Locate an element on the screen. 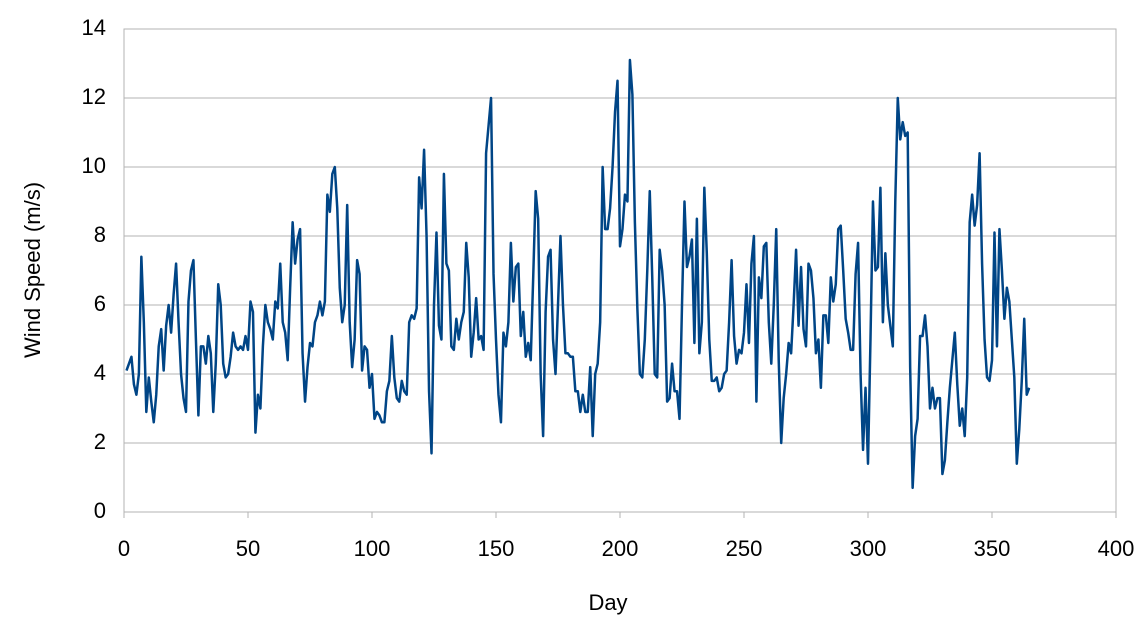 The height and width of the screenshot is (625, 1146). x-tick-label: 50 is located at coordinates (248, 548).